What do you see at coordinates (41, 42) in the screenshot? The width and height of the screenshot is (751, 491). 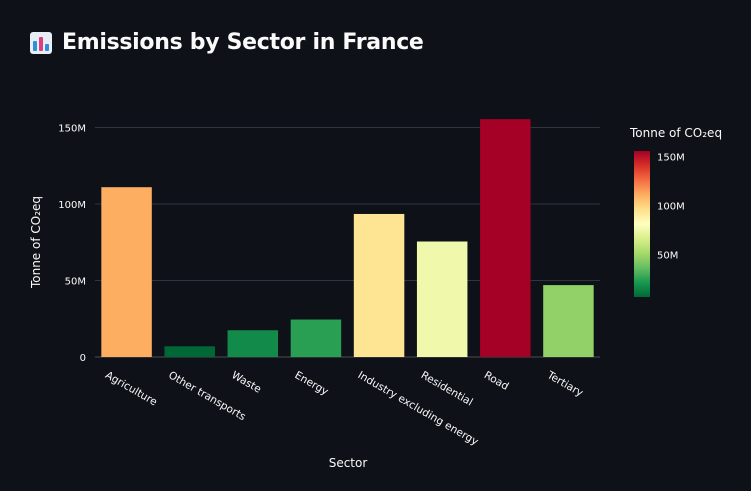 I see `bar-chart-emoji-icon` at bounding box center [41, 42].